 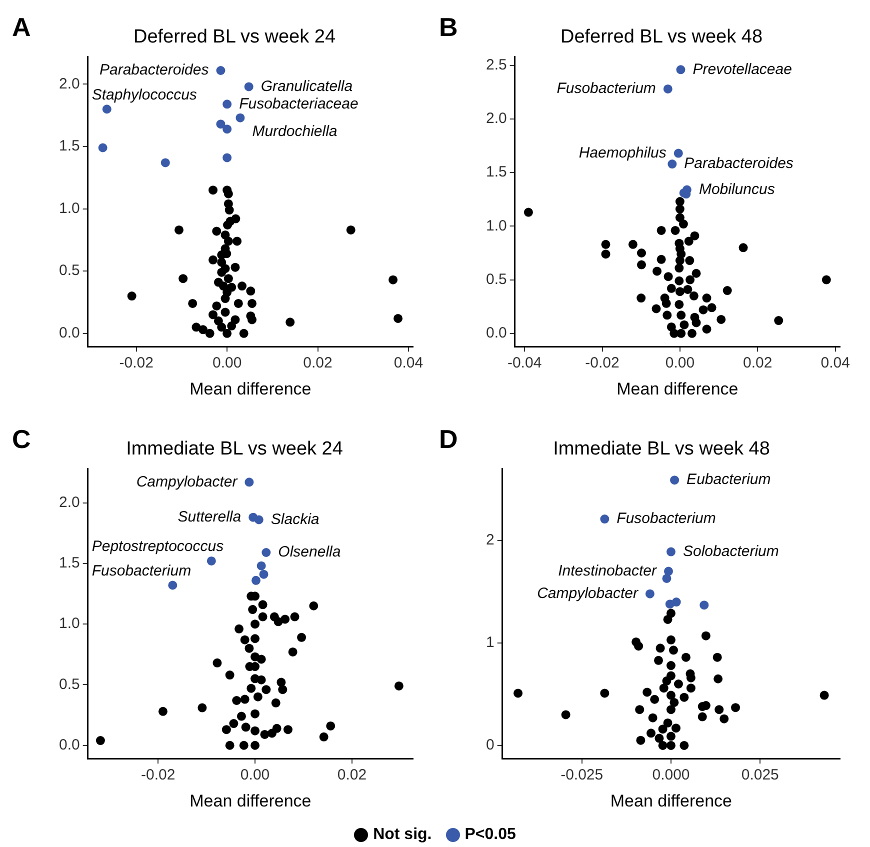 I want to click on annotation: Granulicatella, so click(x=306, y=86).